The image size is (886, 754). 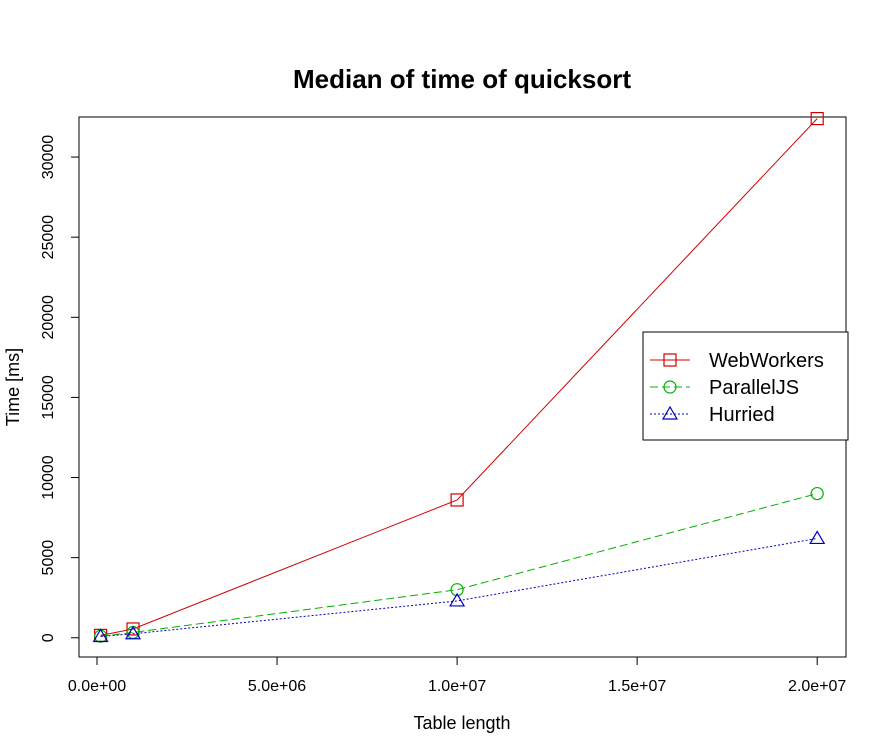 What do you see at coordinates (48, 637) in the screenshot?
I see `y-tick-label: 0` at bounding box center [48, 637].